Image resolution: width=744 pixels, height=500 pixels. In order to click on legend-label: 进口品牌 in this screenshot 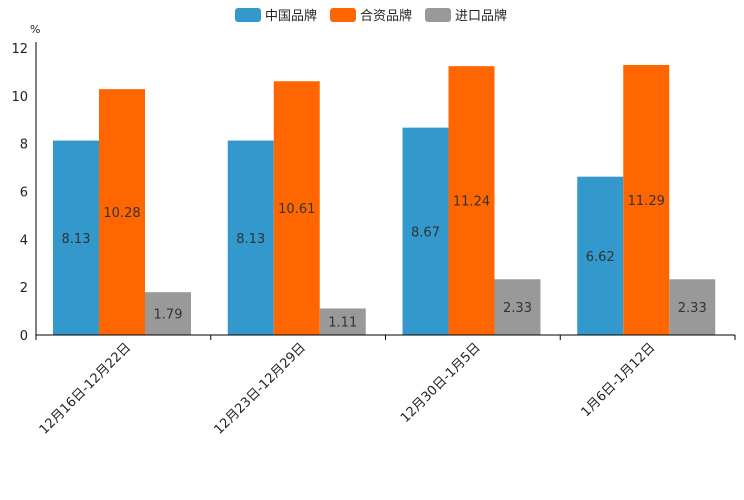, I will do `click(481, 16)`.